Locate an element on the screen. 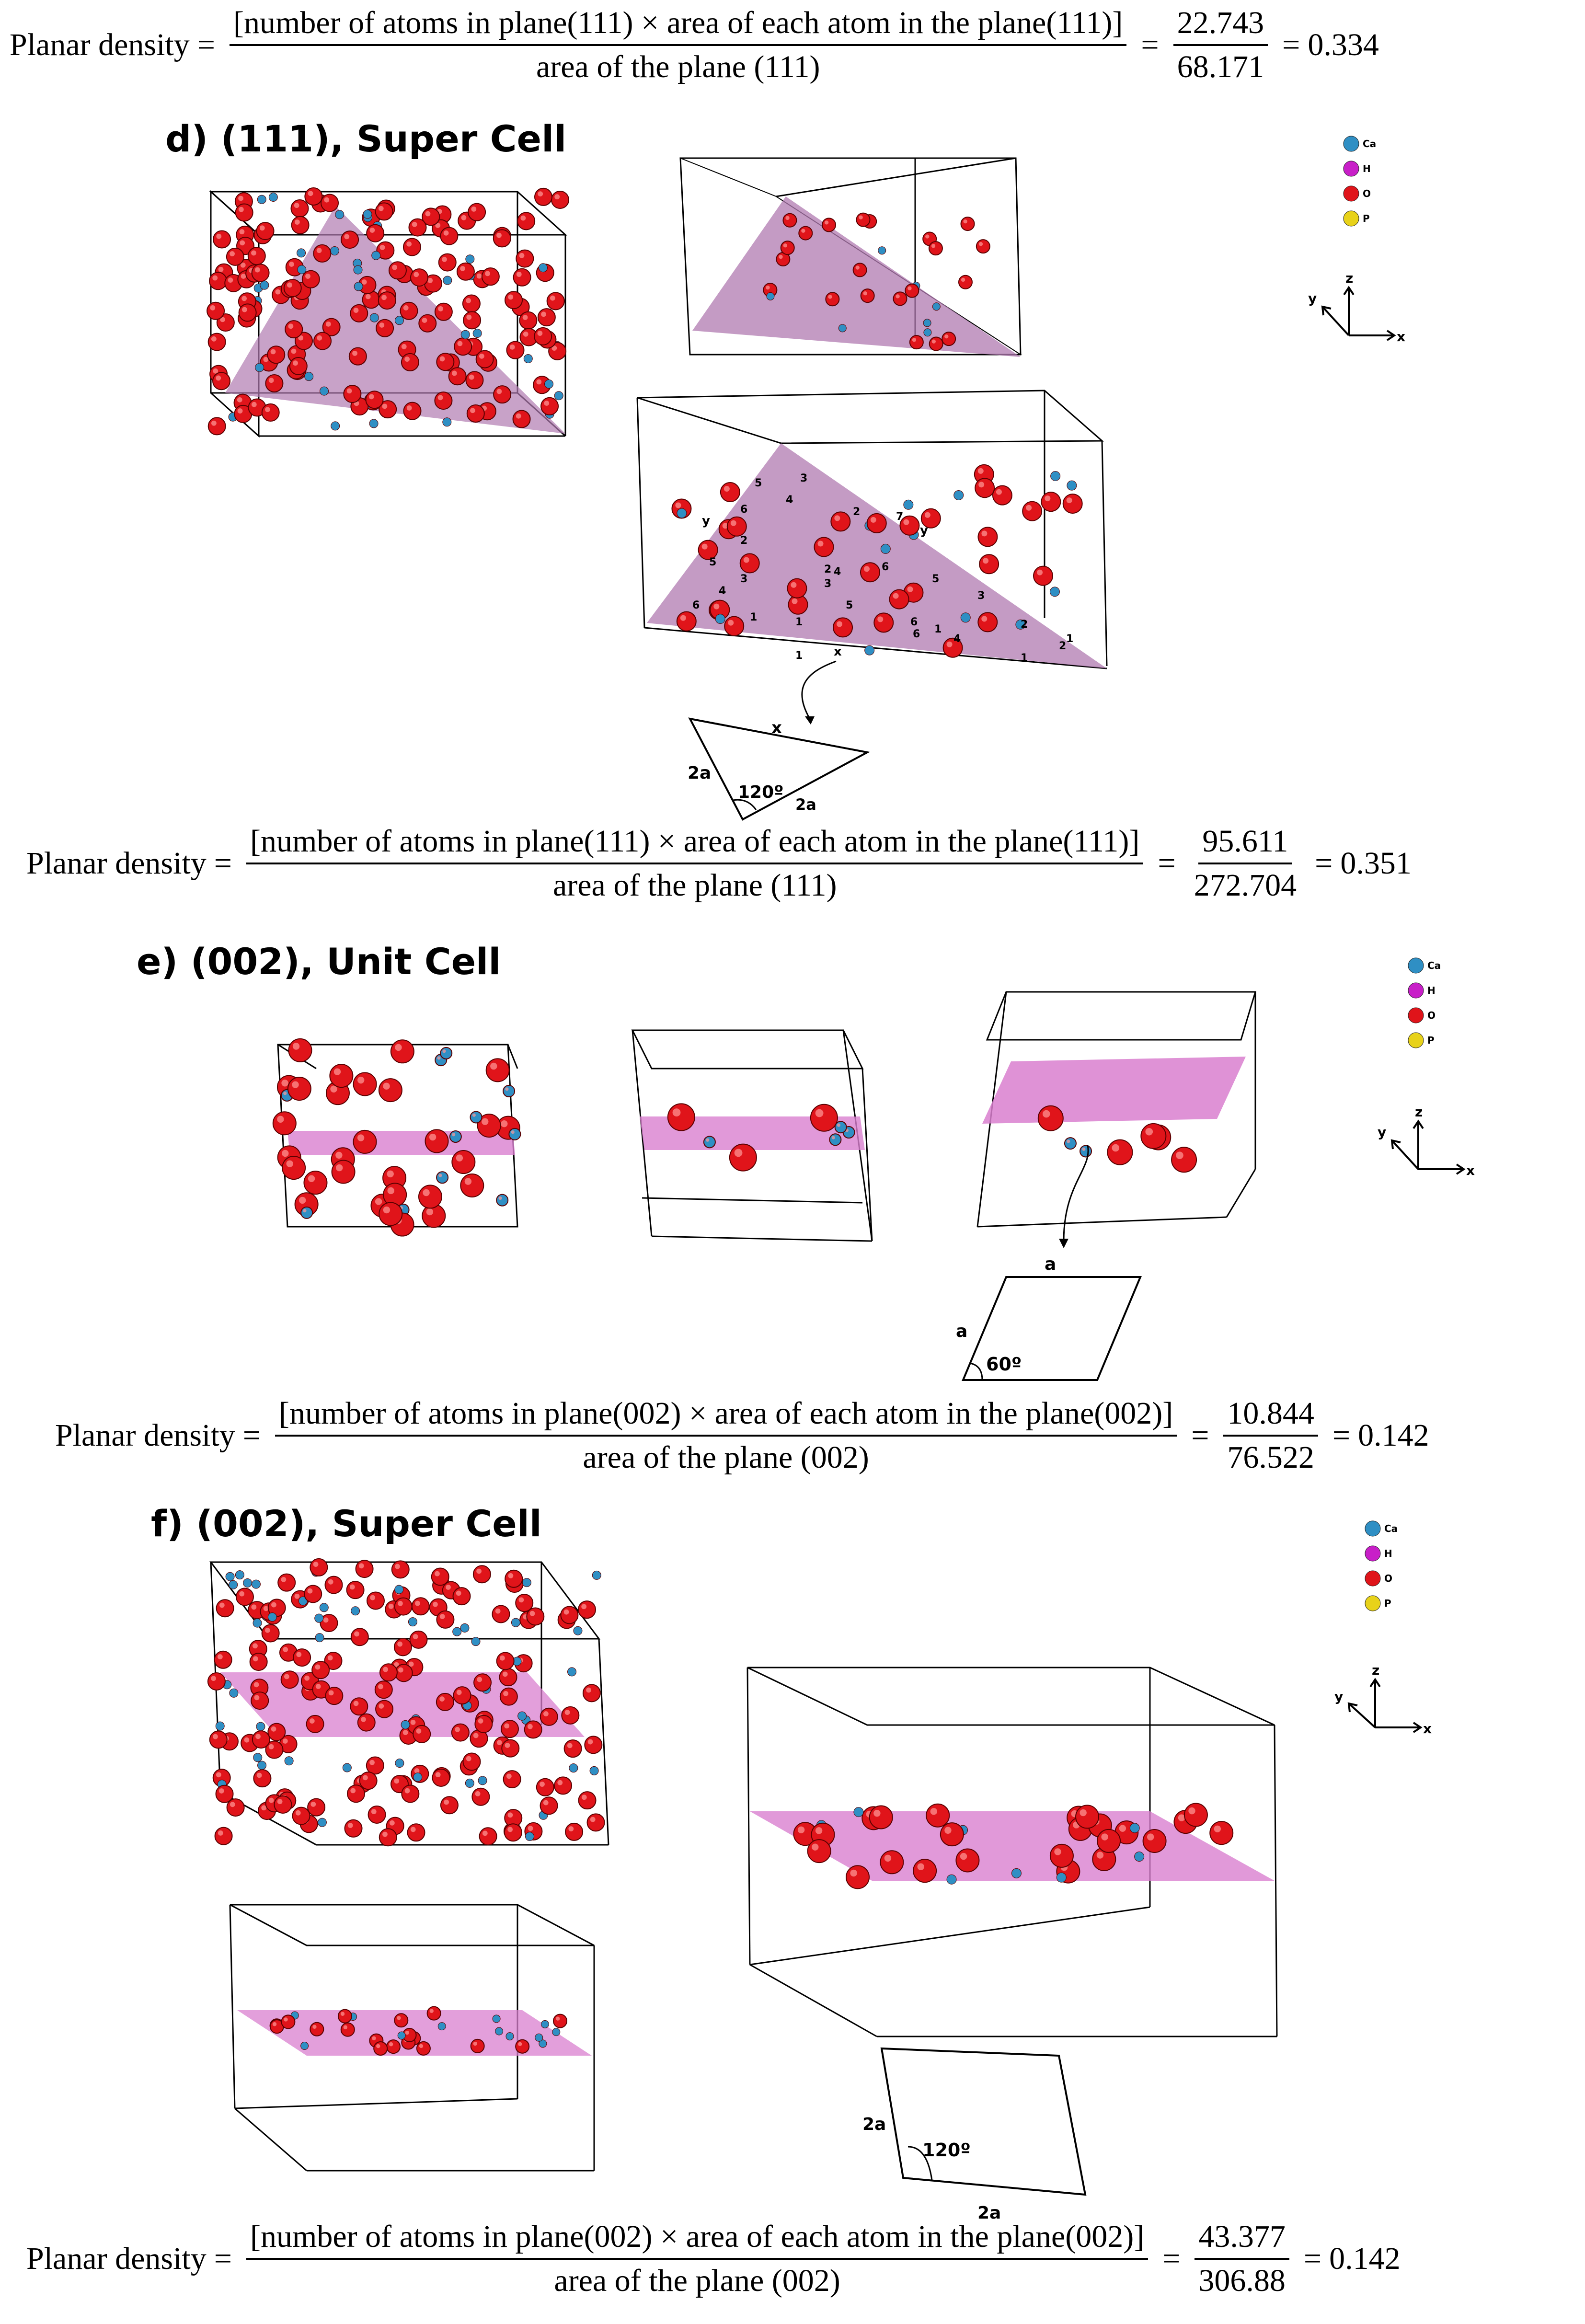  section-title-f: f) (002), Super Cell is located at coordinates (346, 1523).